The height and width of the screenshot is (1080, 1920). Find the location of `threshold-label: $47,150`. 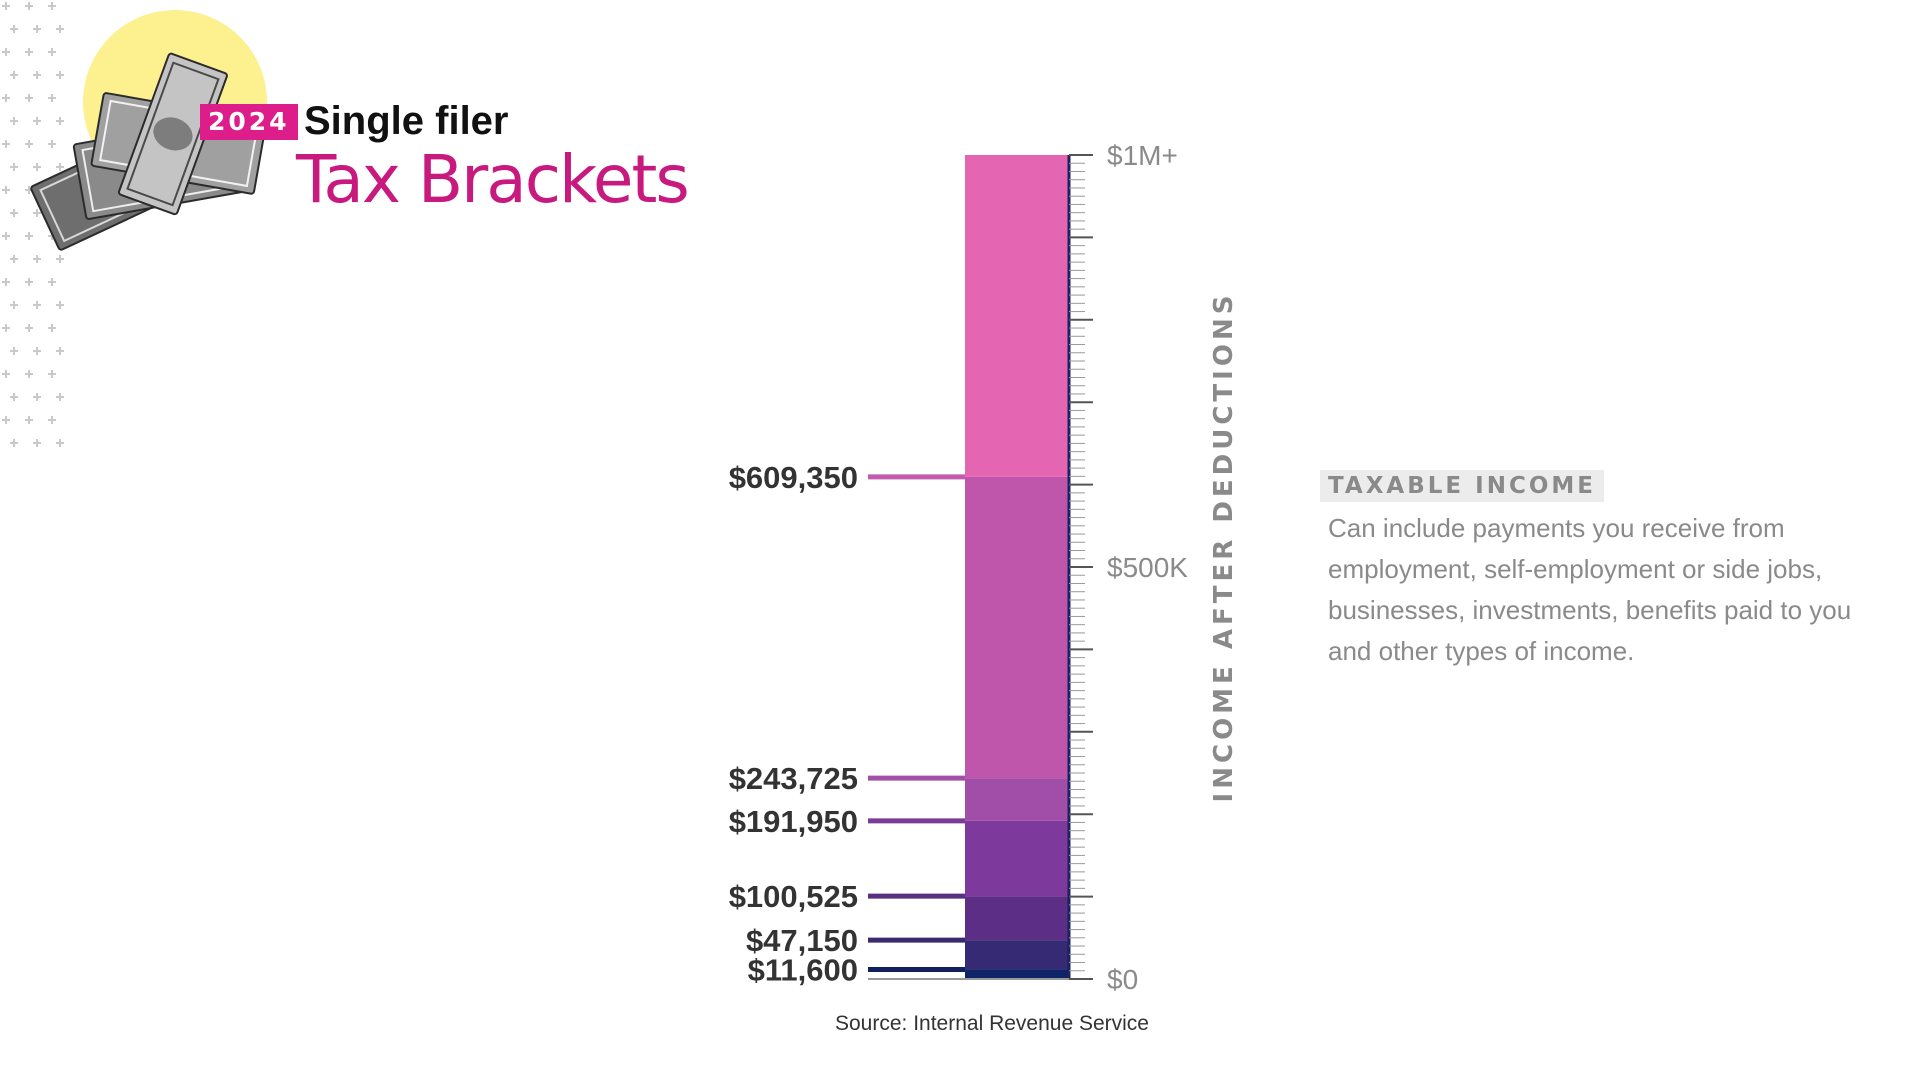

threshold-label: $47,150 is located at coordinates (802, 940).